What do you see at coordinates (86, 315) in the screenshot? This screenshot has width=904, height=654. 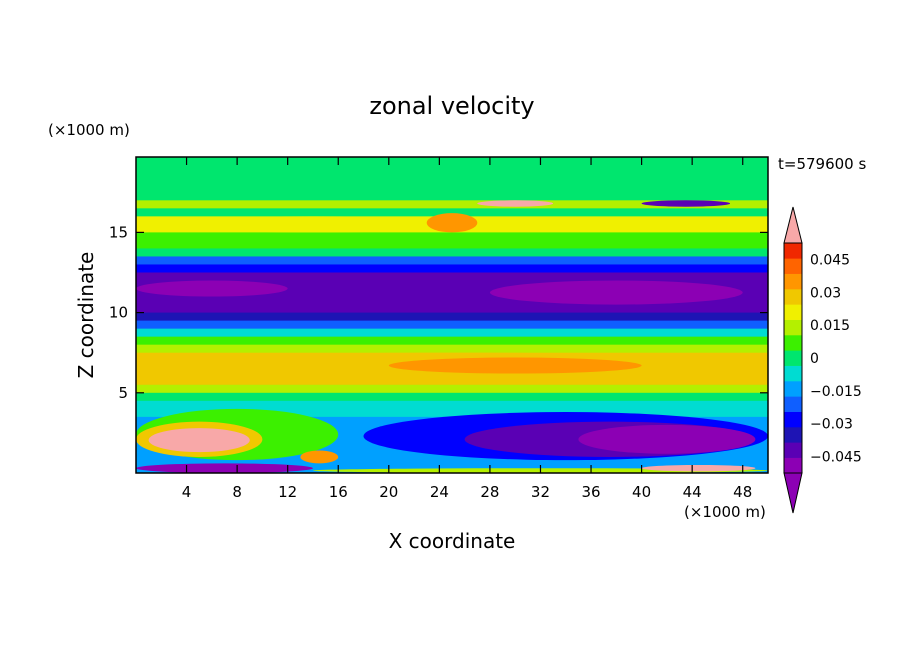 I see `y-axis-title: Z coordinate` at bounding box center [86, 315].